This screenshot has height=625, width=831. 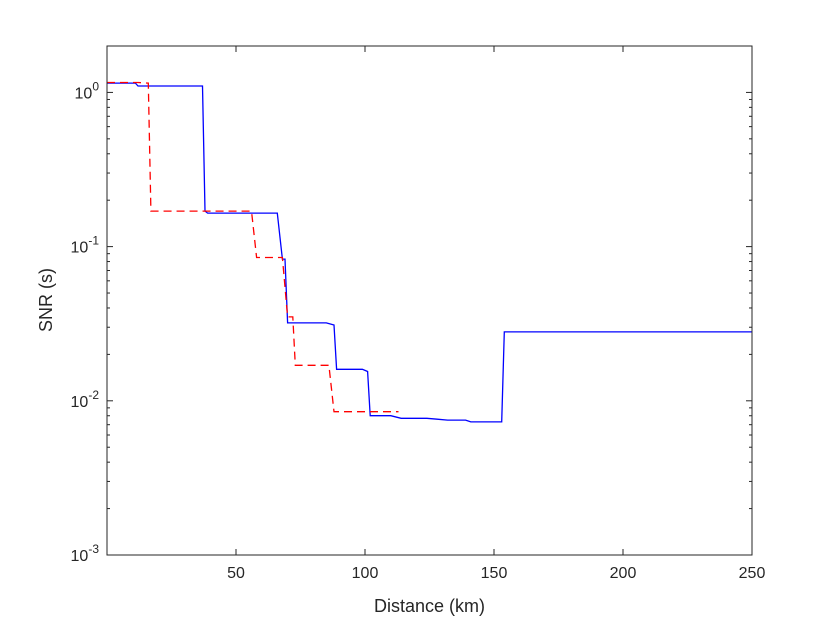 I want to click on y-tick-exponent: 0, so click(x=95, y=86).